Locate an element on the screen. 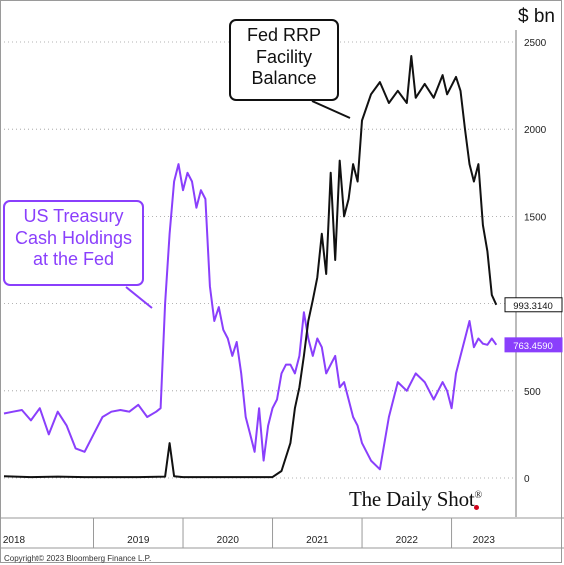 Image resolution: width=564 pixels, height=565 pixels. tga-callout-line: at the Fed is located at coordinates (73, 259).